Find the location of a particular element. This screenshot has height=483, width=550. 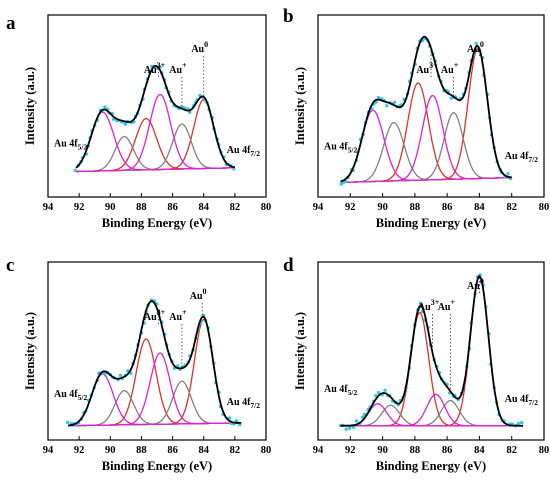

panel-letter: d is located at coordinates (288, 265).